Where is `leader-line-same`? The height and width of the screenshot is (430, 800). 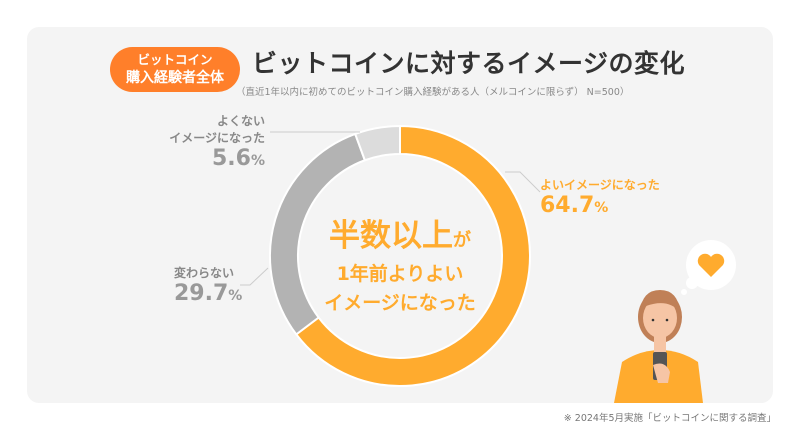
leader-line-same is located at coordinates (254, 276).